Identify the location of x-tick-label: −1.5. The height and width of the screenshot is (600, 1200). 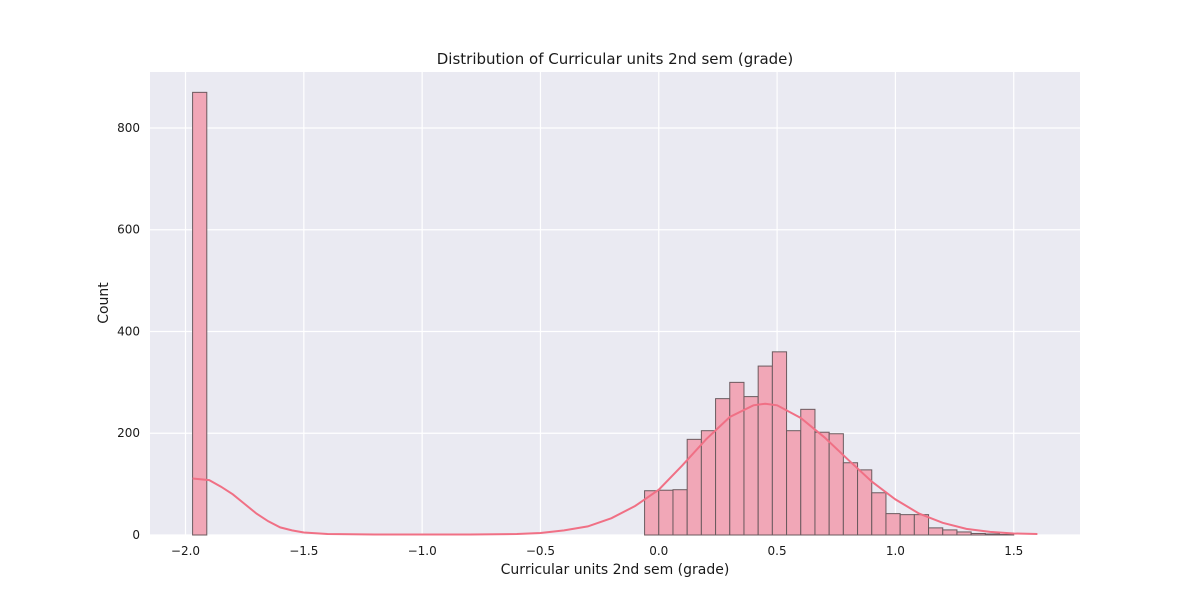
(303, 551).